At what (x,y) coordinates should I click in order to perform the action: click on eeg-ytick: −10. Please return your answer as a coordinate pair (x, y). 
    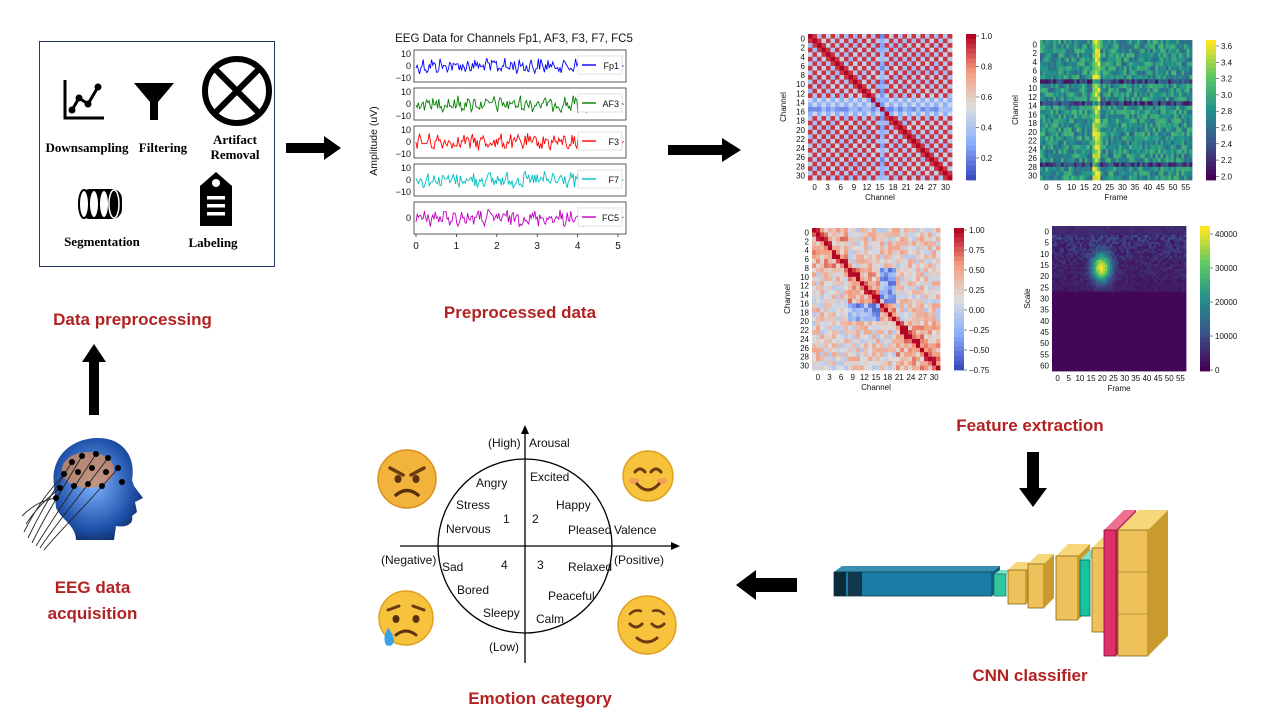
    Looking at the image, I should click on (403, 192).